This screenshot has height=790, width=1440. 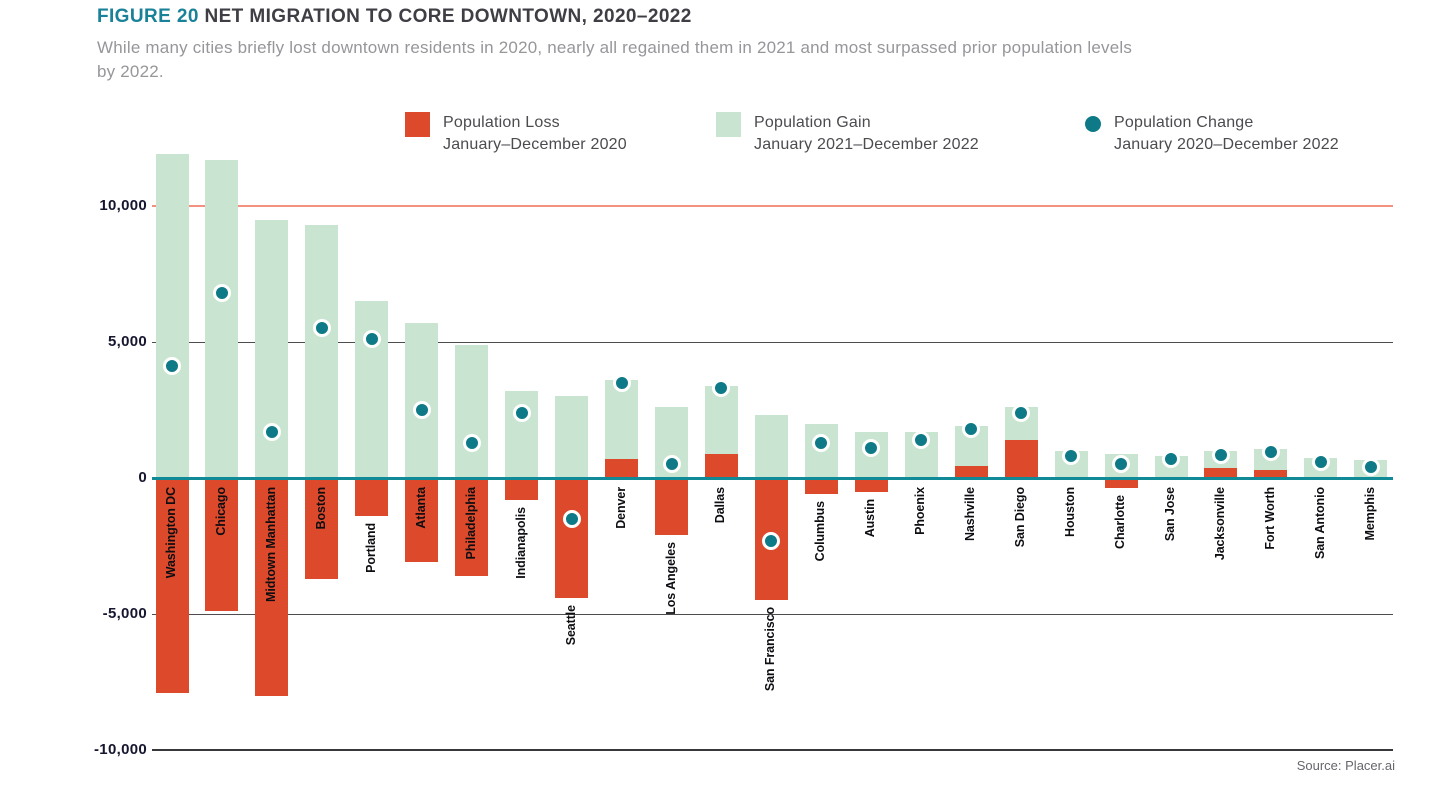 I want to click on loss-bar-charlotte, so click(x=1121, y=483).